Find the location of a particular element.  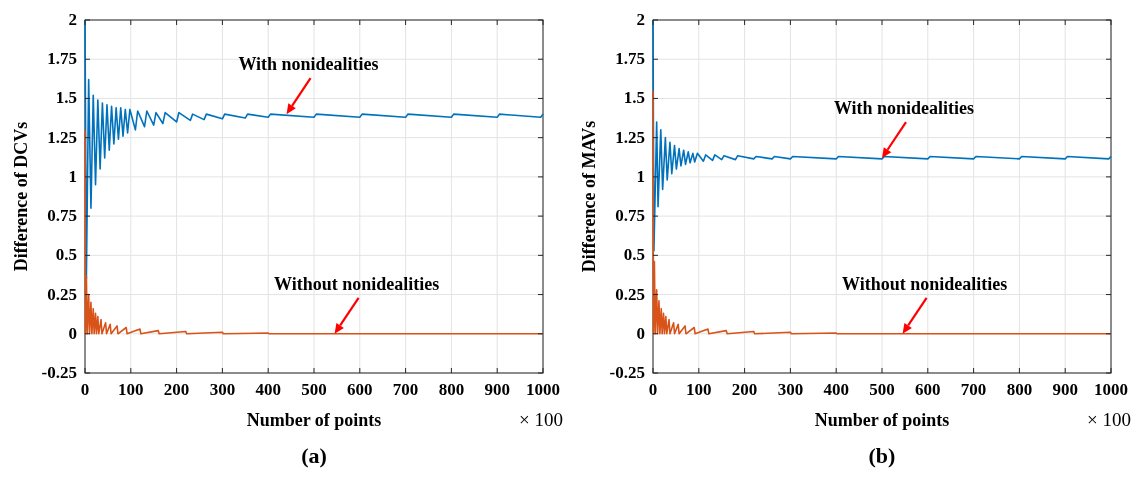

y-axis-title: Difference of DCVs is located at coordinates (21, 196).